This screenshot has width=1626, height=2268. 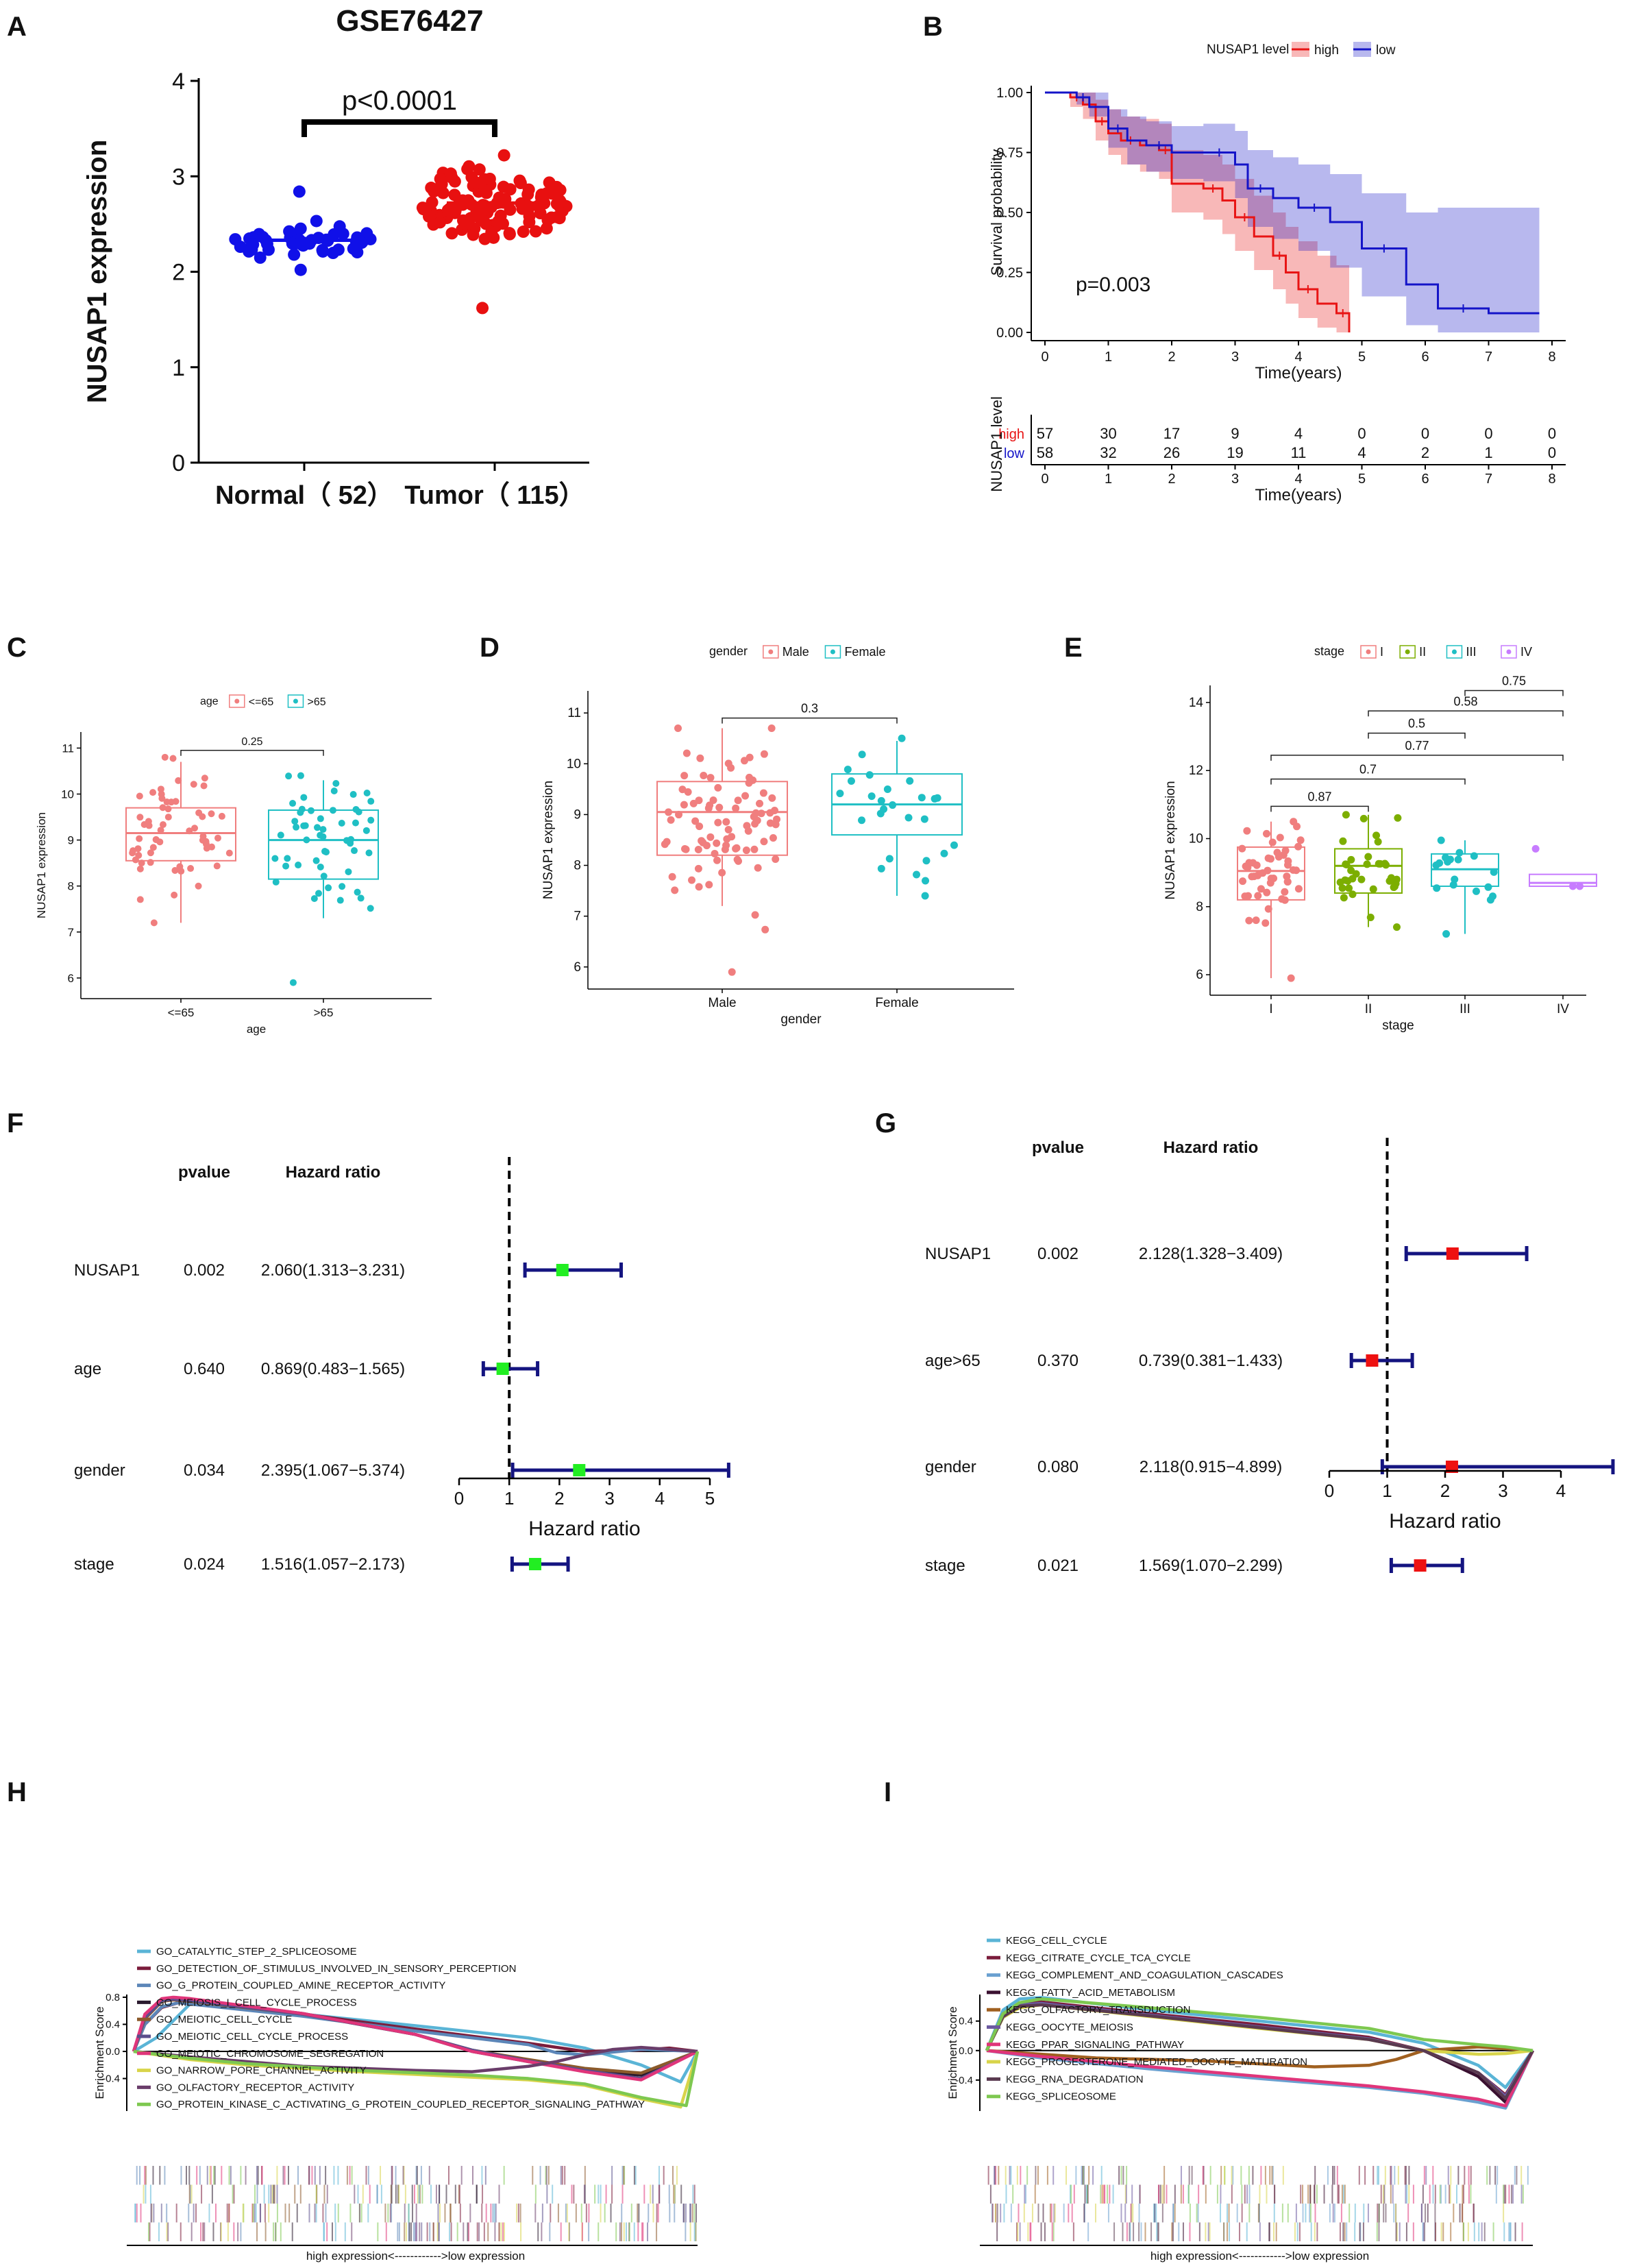 What do you see at coordinates (1197, 213) in the screenshot?
I see `confidence-band` at bounding box center [1197, 213].